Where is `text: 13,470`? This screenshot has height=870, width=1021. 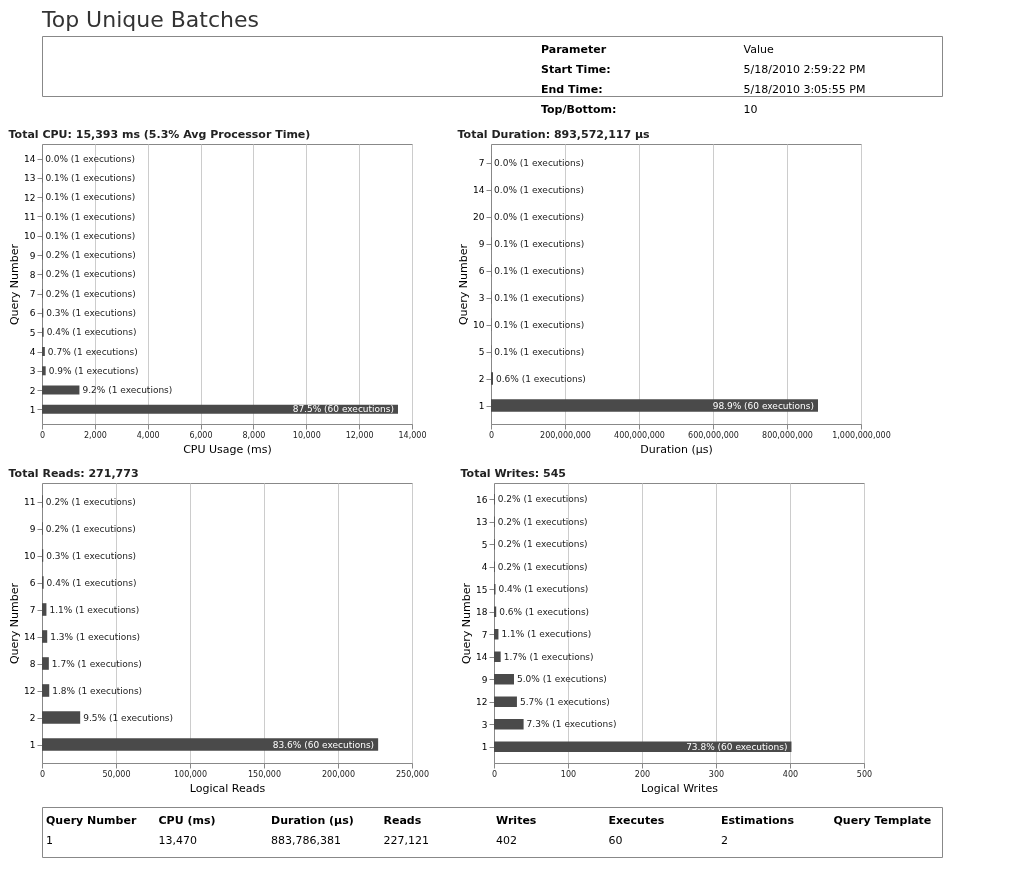
text: 13,470 is located at coordinates (177, 840).